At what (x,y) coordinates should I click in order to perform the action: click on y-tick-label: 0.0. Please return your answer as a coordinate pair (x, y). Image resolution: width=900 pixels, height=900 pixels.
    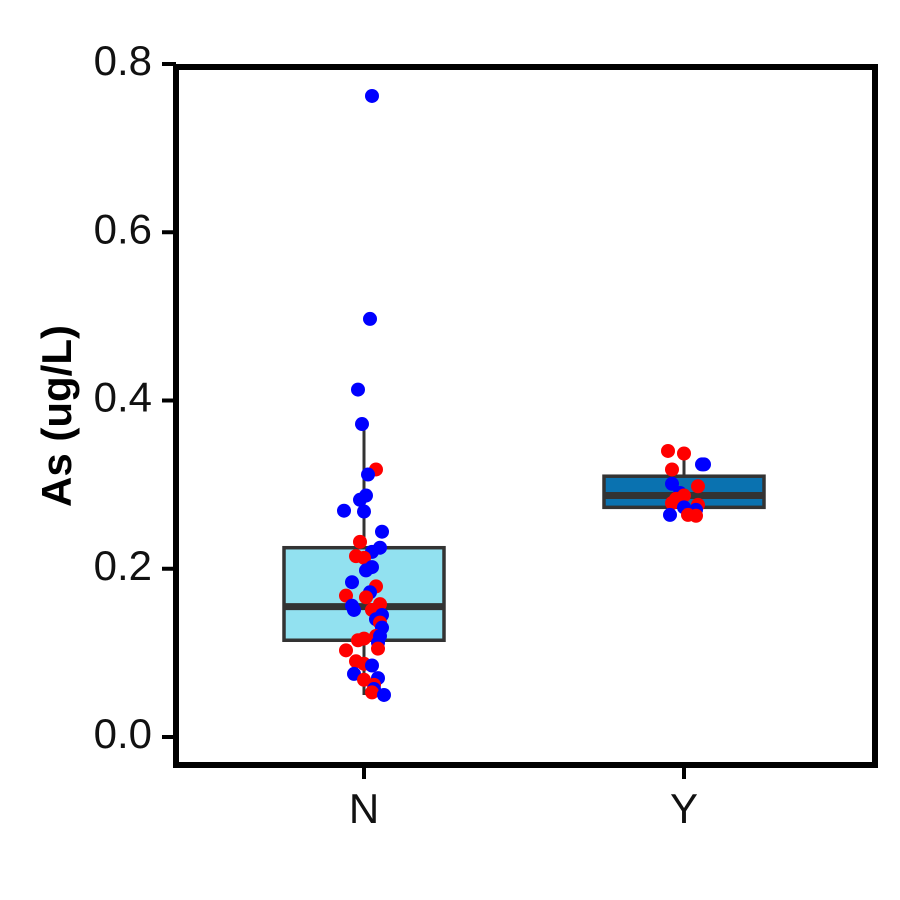
    Looking at the image, I should click on (123, 733).